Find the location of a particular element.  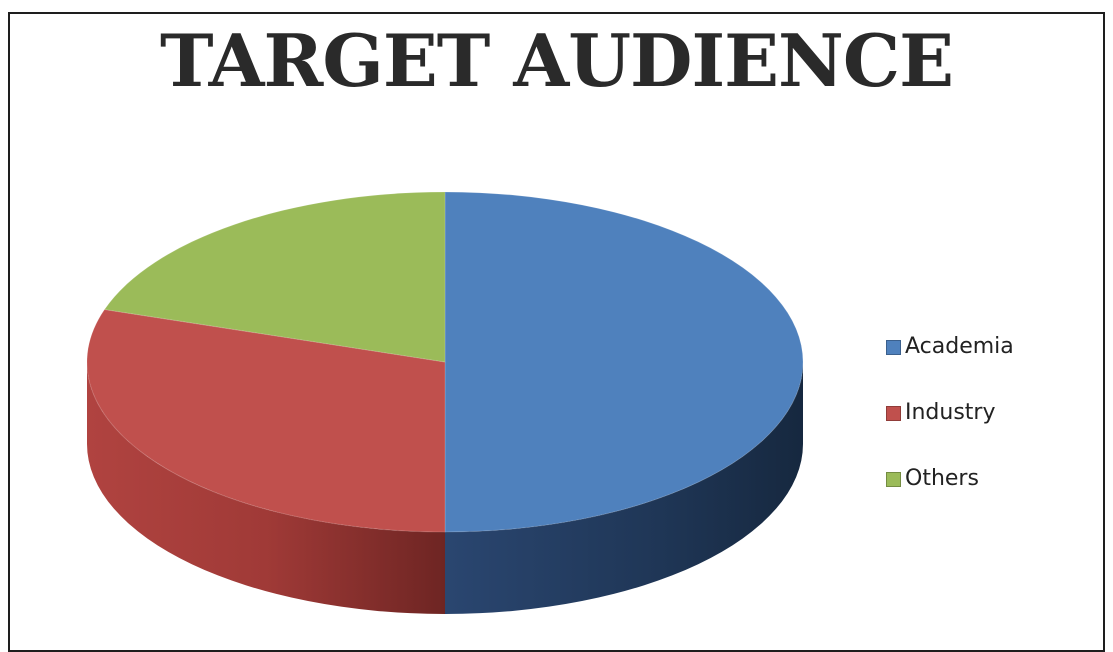

legend-swatch-industry is located at coordinates (893, 413).